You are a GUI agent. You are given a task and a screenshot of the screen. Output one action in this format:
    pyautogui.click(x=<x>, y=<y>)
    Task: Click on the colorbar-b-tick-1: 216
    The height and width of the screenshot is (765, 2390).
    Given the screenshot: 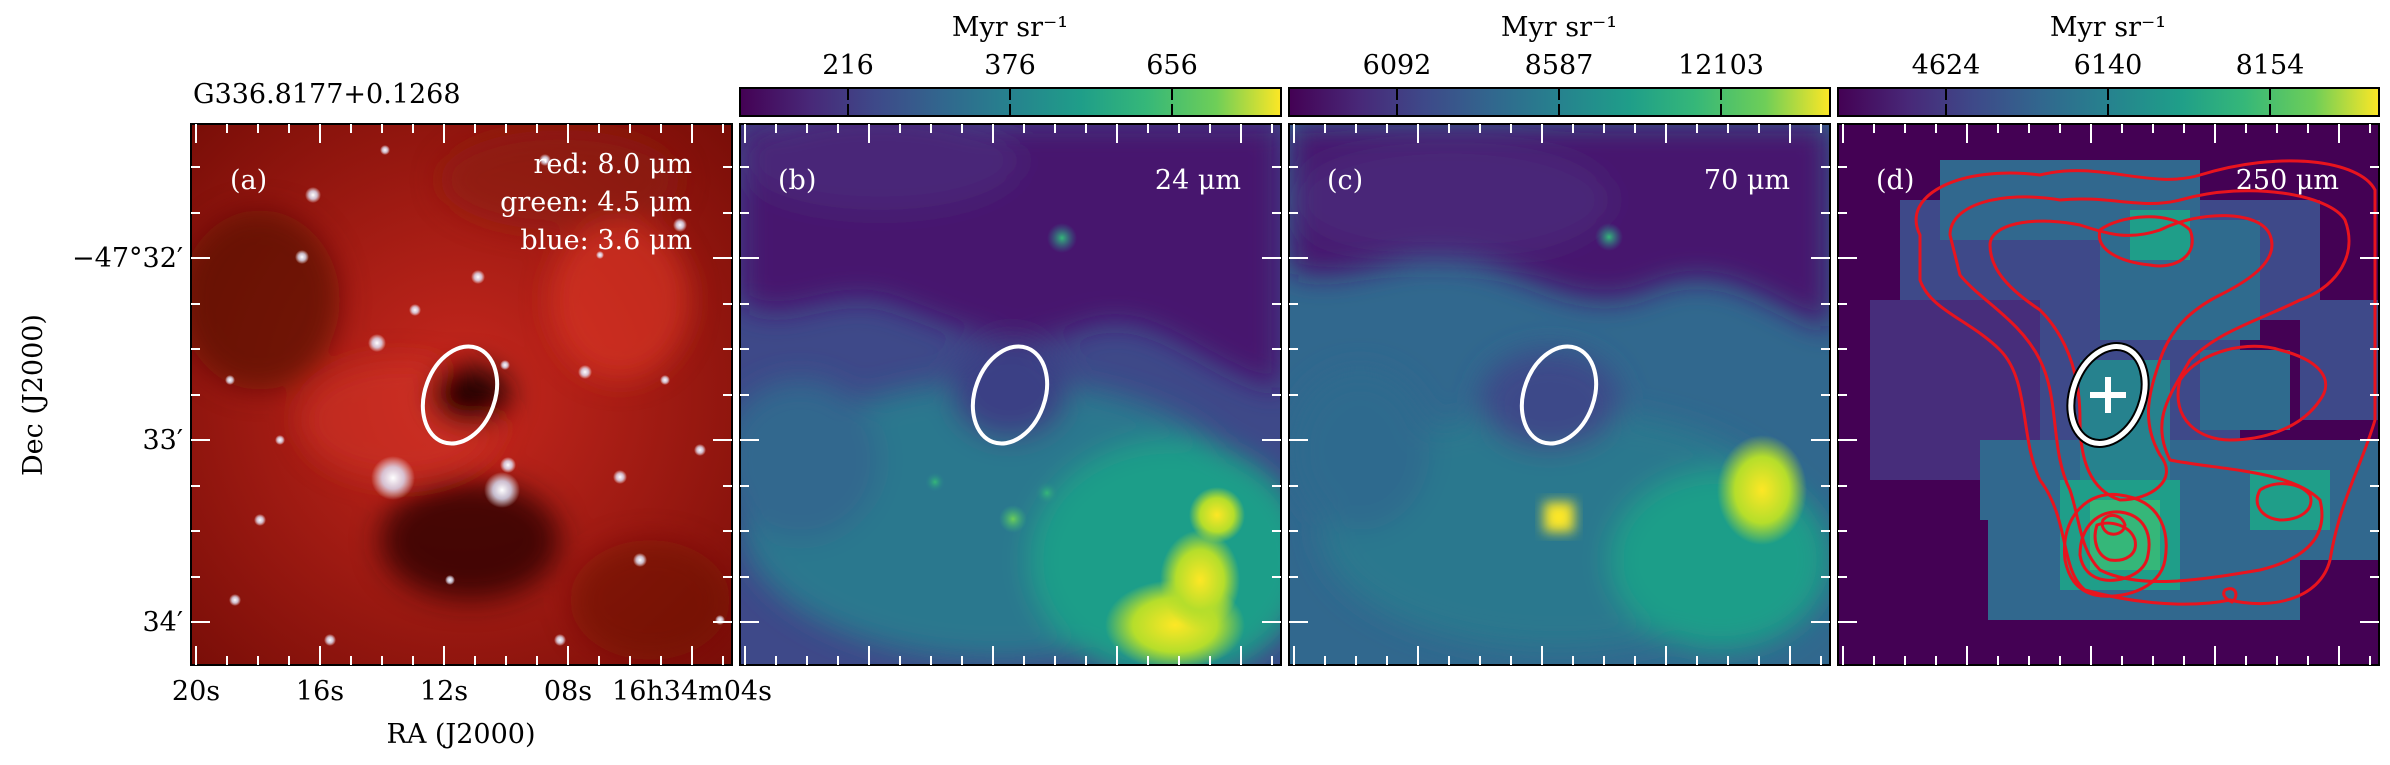 What is the action you would take?
    pyautogui.click(x=848, y=65)
    